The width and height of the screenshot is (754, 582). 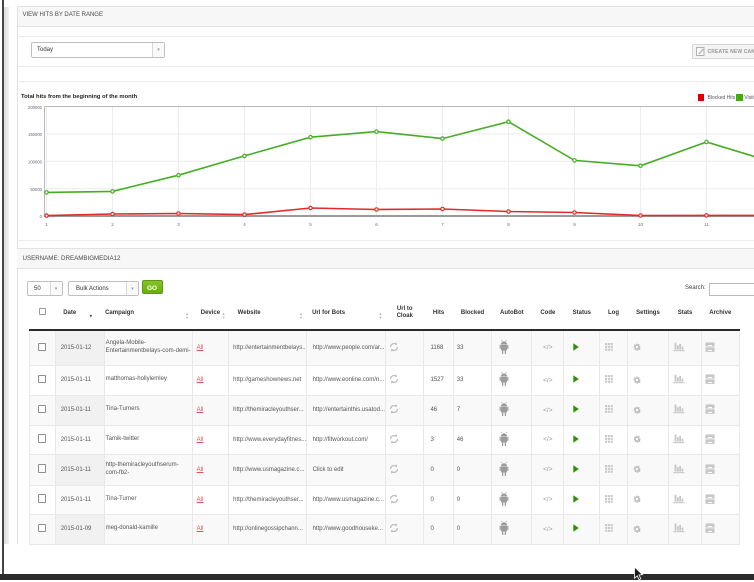 I want to click on svg-text: 2, so click(x=112, y=224).